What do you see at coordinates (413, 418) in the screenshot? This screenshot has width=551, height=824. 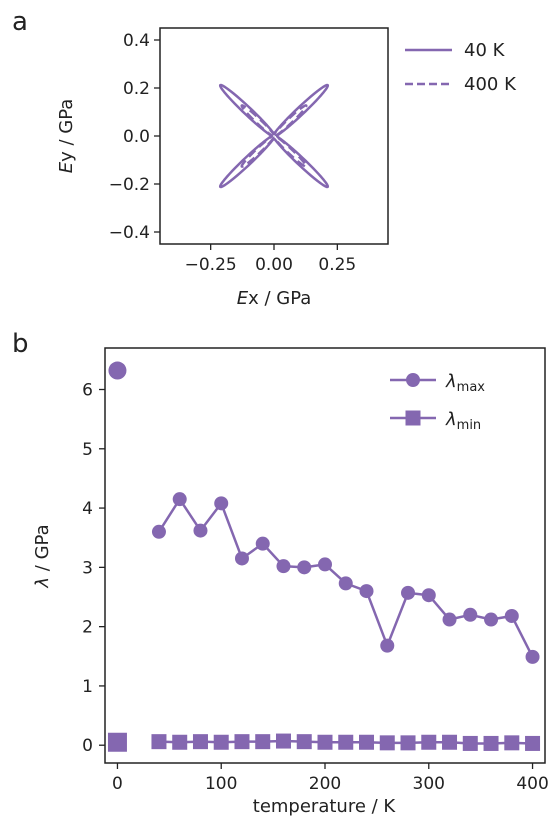 I see `legend-marker-lambda-min` at bounding box center [413, 418].